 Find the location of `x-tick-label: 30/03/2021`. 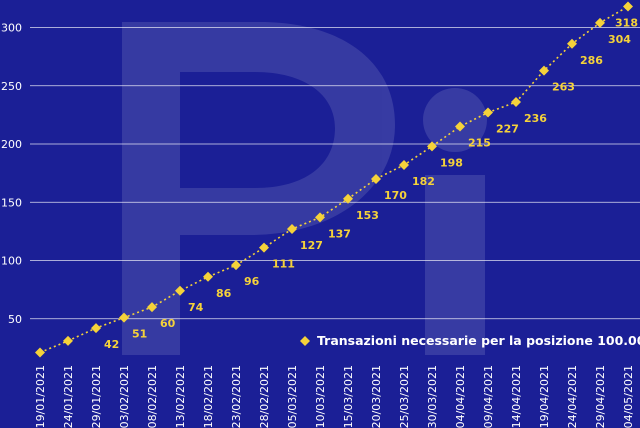

x-tick-label: 30/03/2021 is located at coordinates (432, 396).